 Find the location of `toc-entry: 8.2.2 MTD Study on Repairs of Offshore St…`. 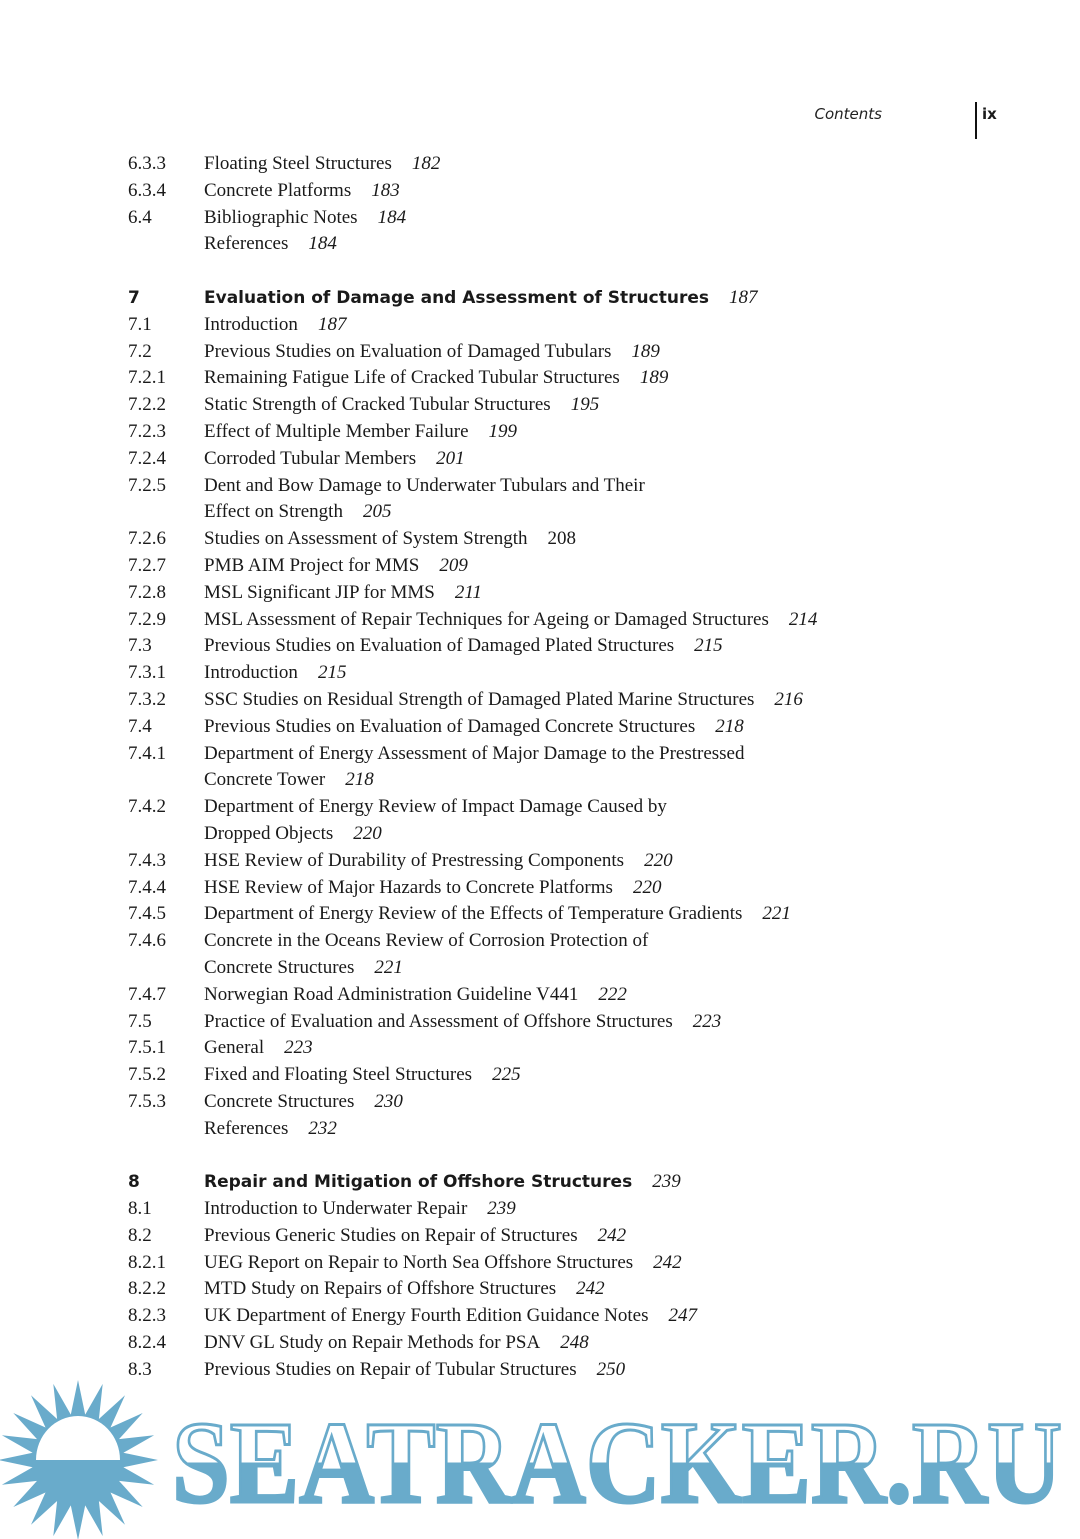

toc-entry: 8.2.2 MTD Study on Repairs of Offshore St… is located at coordinates (540, 1289).